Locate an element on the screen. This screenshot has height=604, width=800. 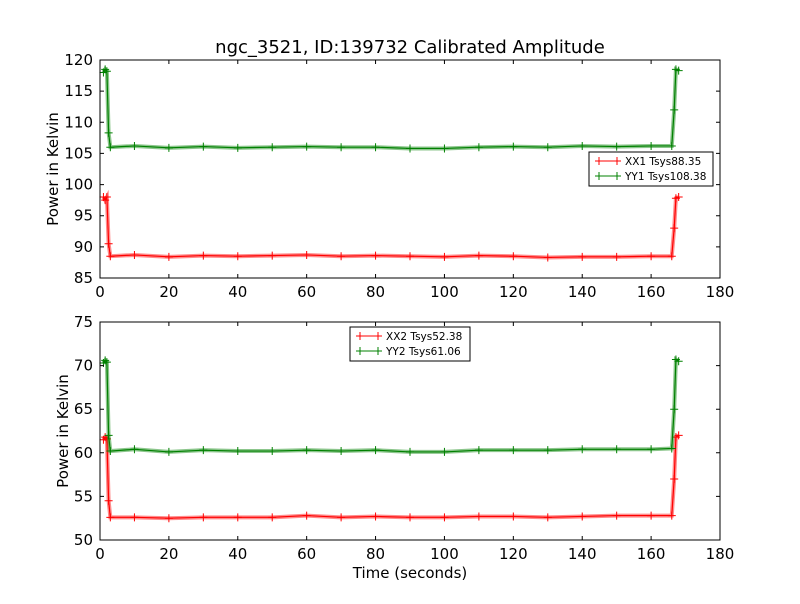
x-tick-label: 40 is located at coordinates (237, 554).